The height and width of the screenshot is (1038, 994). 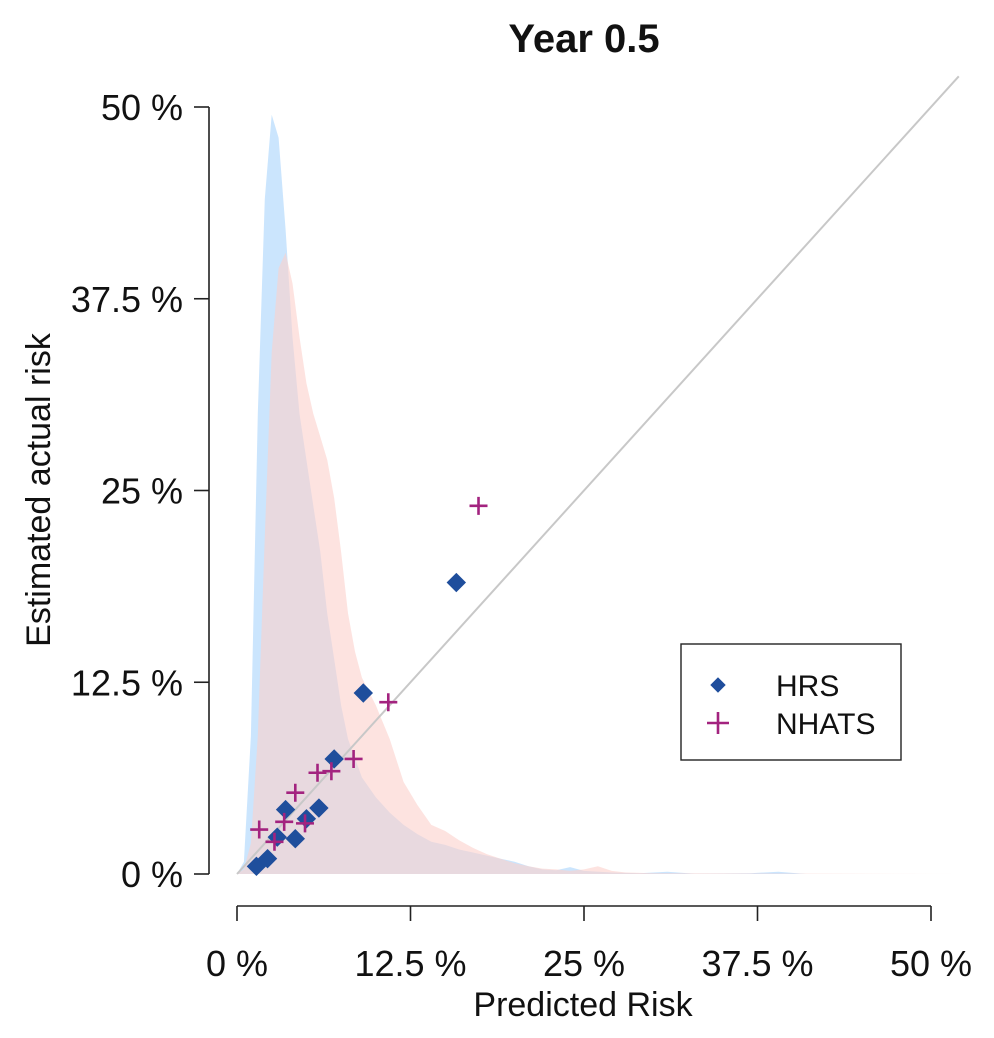 I want to click on y-tick-label: 37.5 %, so click(x=127, y=299).